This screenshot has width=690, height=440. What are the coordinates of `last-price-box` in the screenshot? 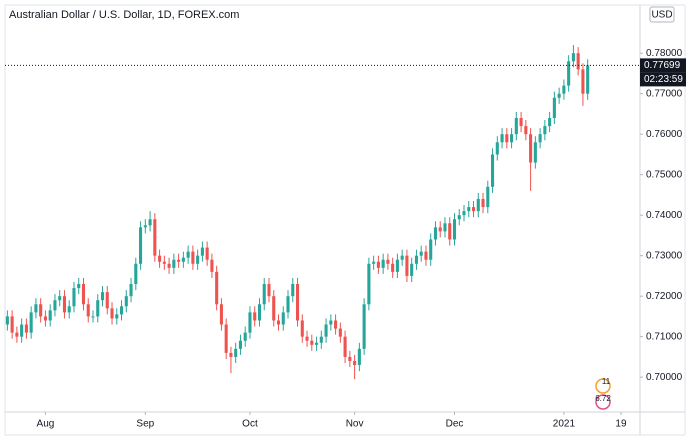 It's located at (663, 65).